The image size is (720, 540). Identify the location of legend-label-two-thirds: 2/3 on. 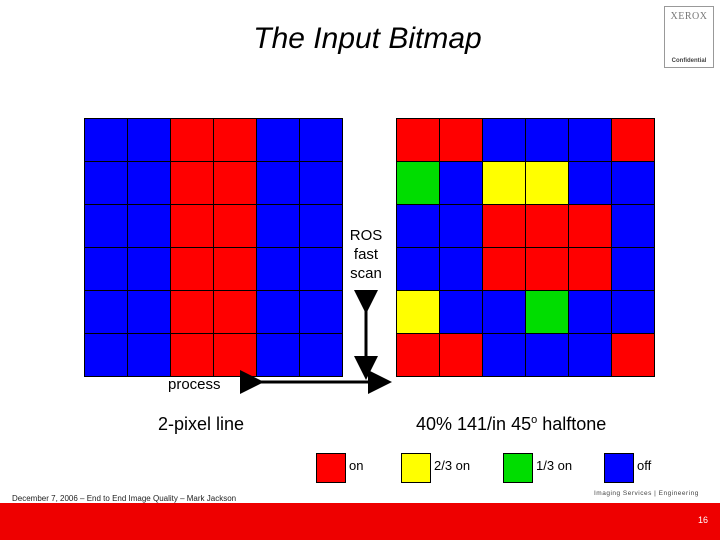
(452, 465).